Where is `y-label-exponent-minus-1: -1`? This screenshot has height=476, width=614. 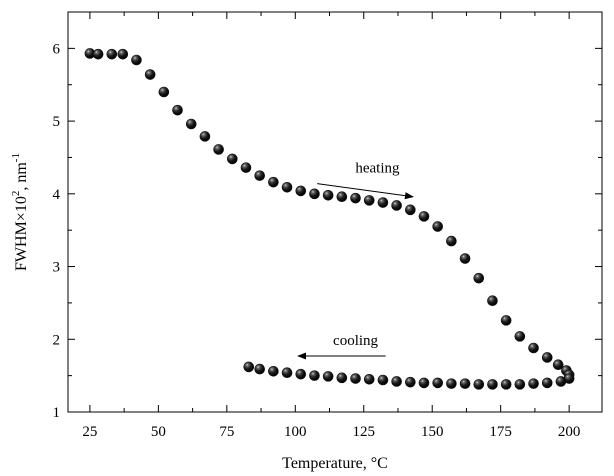 y-label-exponent-minus-1: -1 is located at coordinates (16, 157).